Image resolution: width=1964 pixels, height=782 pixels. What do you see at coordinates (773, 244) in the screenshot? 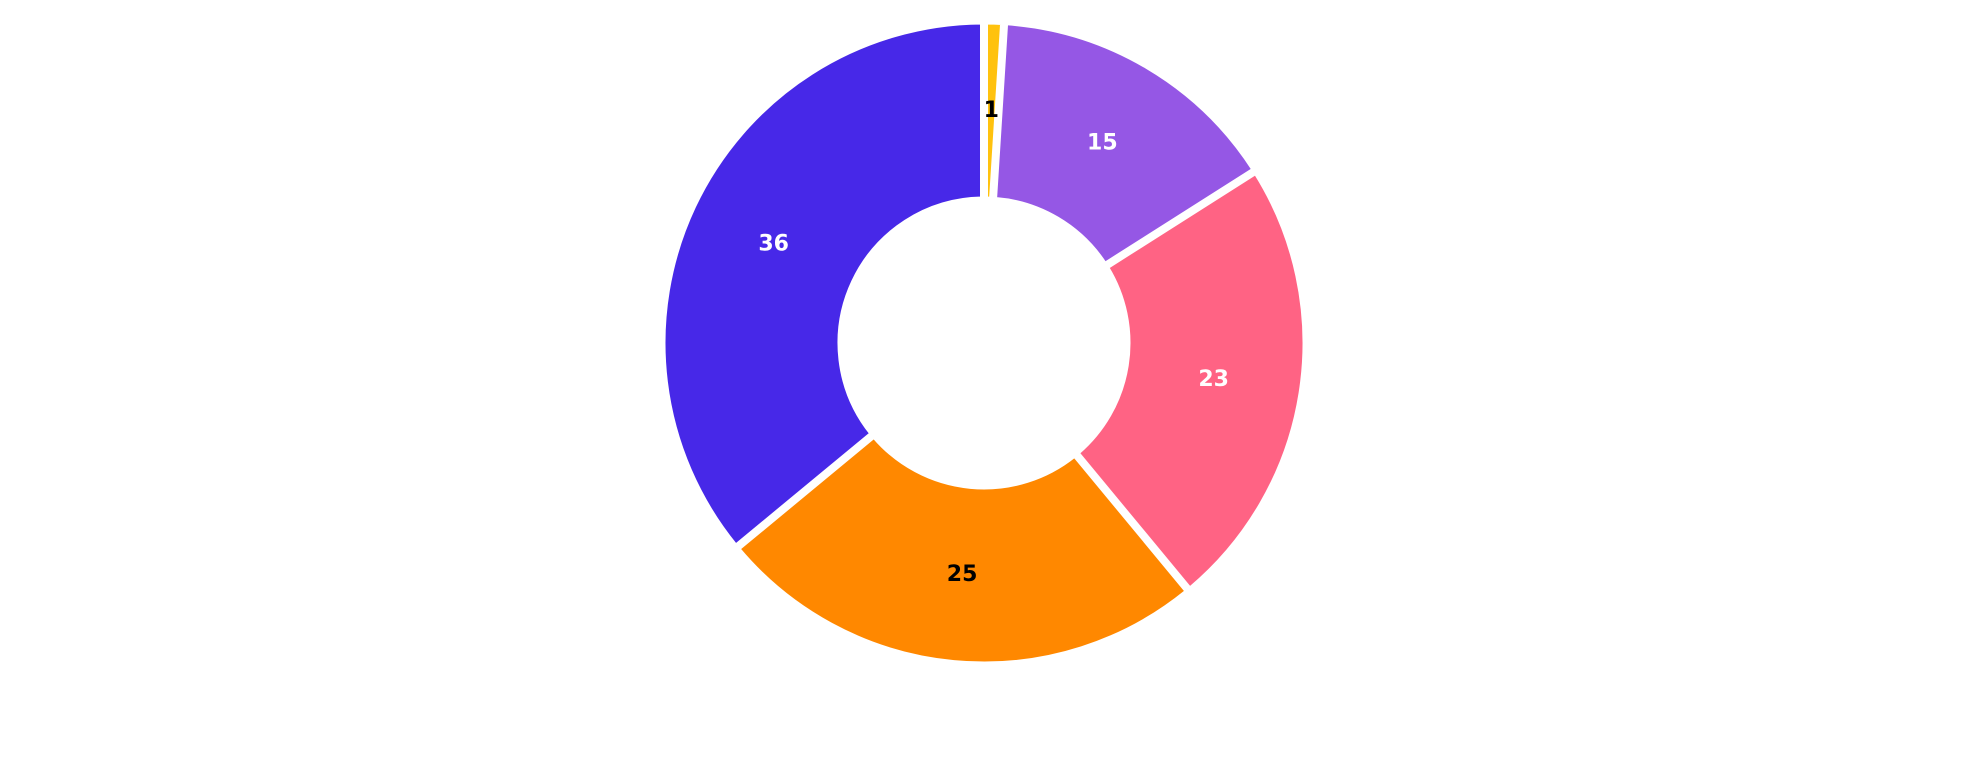
I see `slice-value-label-5: 36` at bounding box center [773, 244].